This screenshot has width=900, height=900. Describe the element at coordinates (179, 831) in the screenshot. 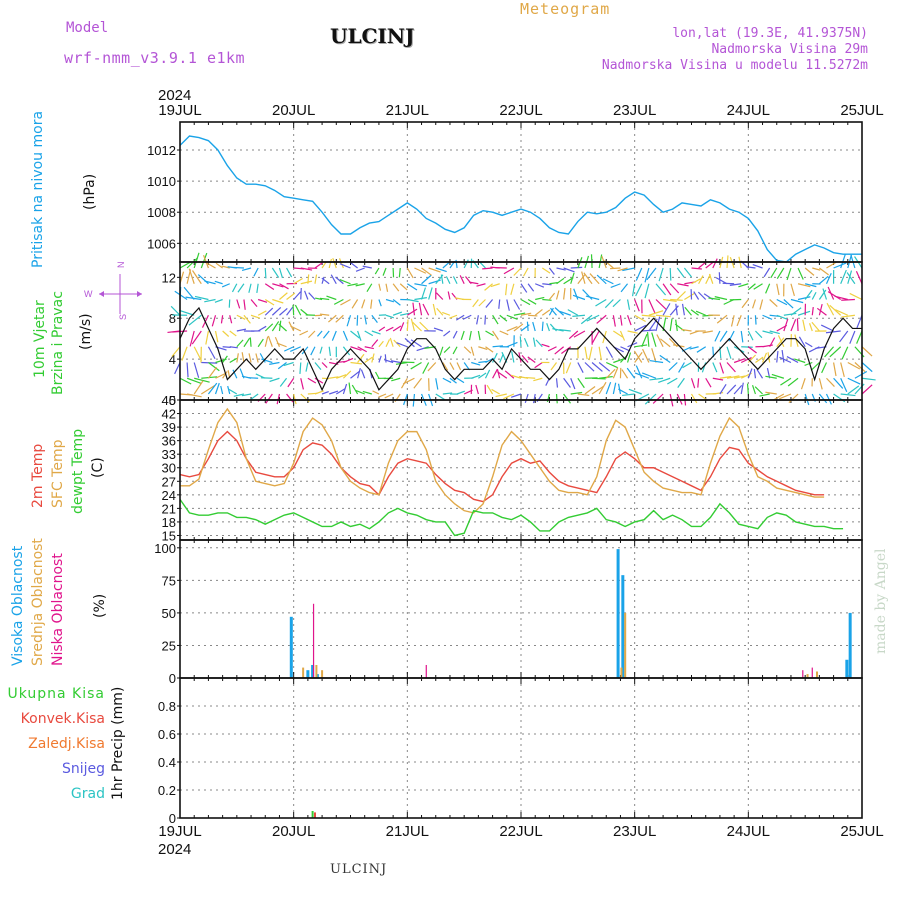

I see `x-tick-bottom-19jul: 19JUL` at that location.